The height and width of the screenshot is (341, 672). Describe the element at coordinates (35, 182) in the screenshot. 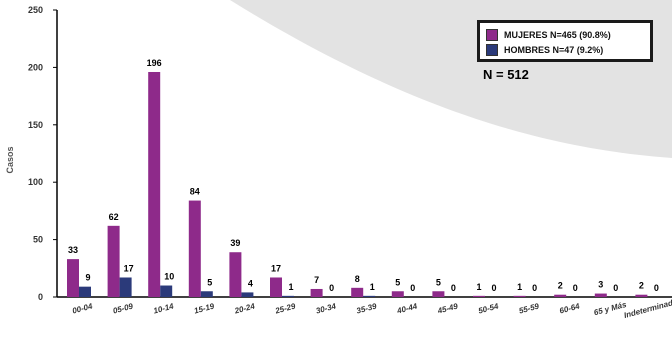

I see `y-tick-label: 100` at that location.